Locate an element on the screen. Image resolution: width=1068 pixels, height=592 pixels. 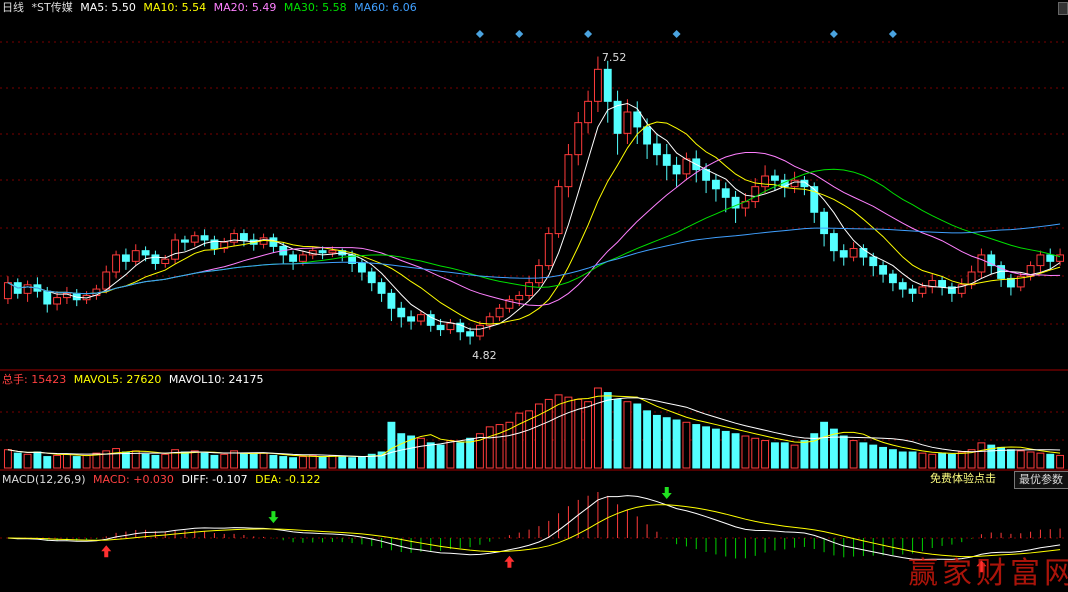
mavol5-value: MAVOL5: 27620 is located at coordinates (117, 379).